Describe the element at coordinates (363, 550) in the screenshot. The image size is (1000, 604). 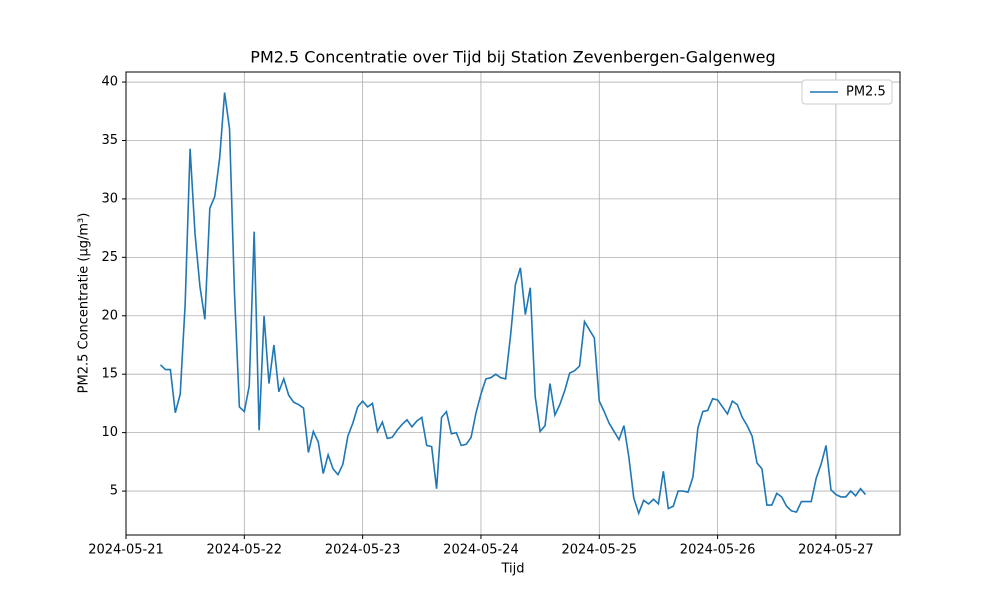
I see `x-tick-label: 2024-05-23` at that location.